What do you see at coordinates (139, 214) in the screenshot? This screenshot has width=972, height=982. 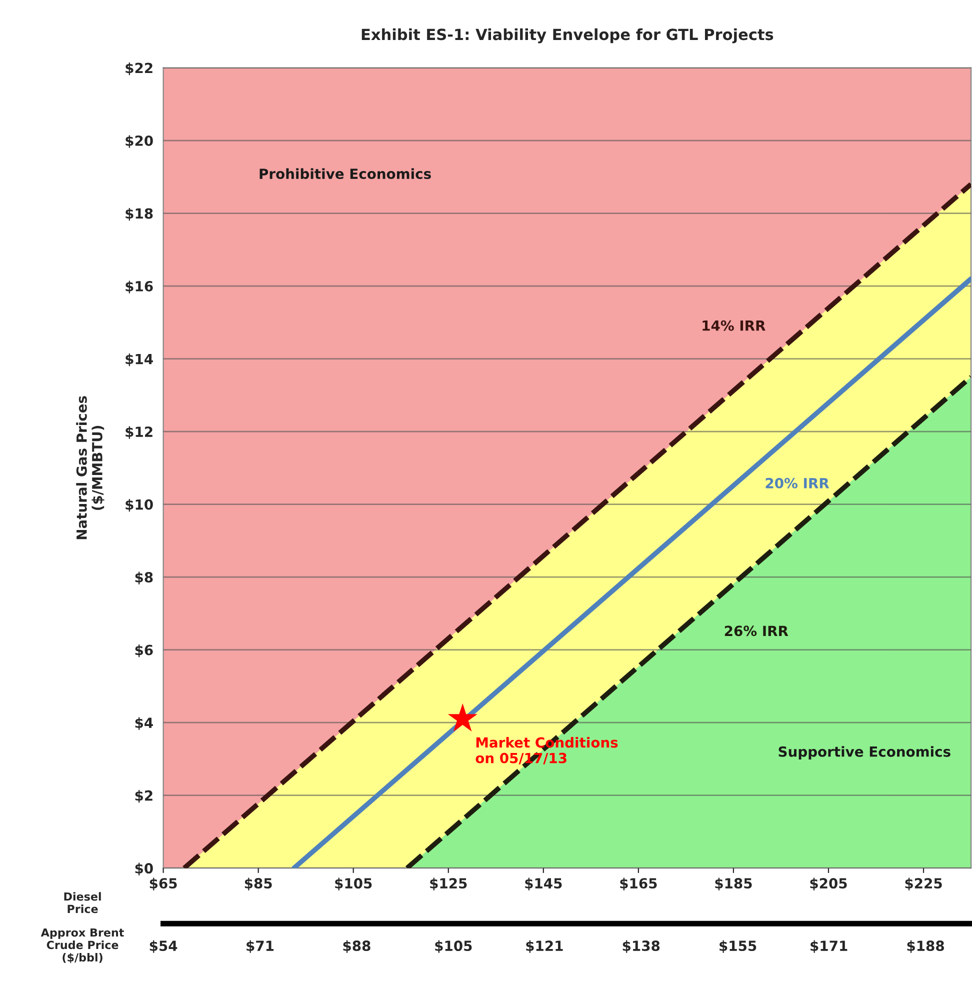 I see `y-tick-label: $18` at bounding box center [139, 214].